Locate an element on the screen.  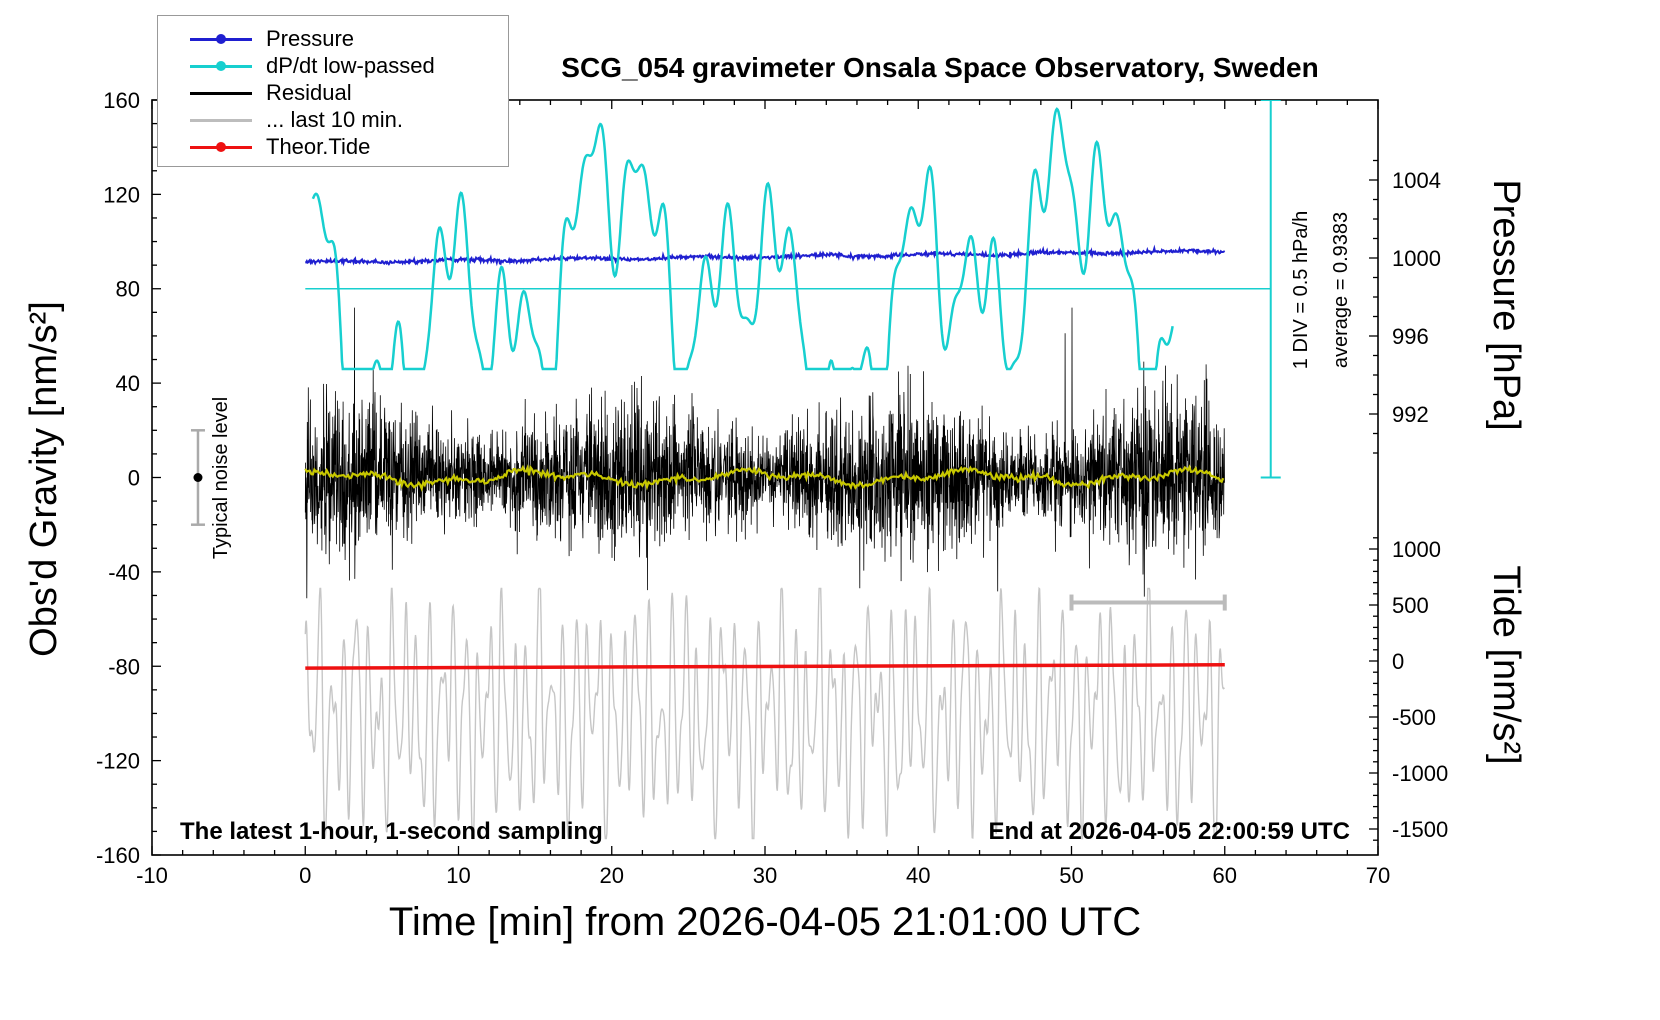
pressure-series is located at coordinates (765, 255).